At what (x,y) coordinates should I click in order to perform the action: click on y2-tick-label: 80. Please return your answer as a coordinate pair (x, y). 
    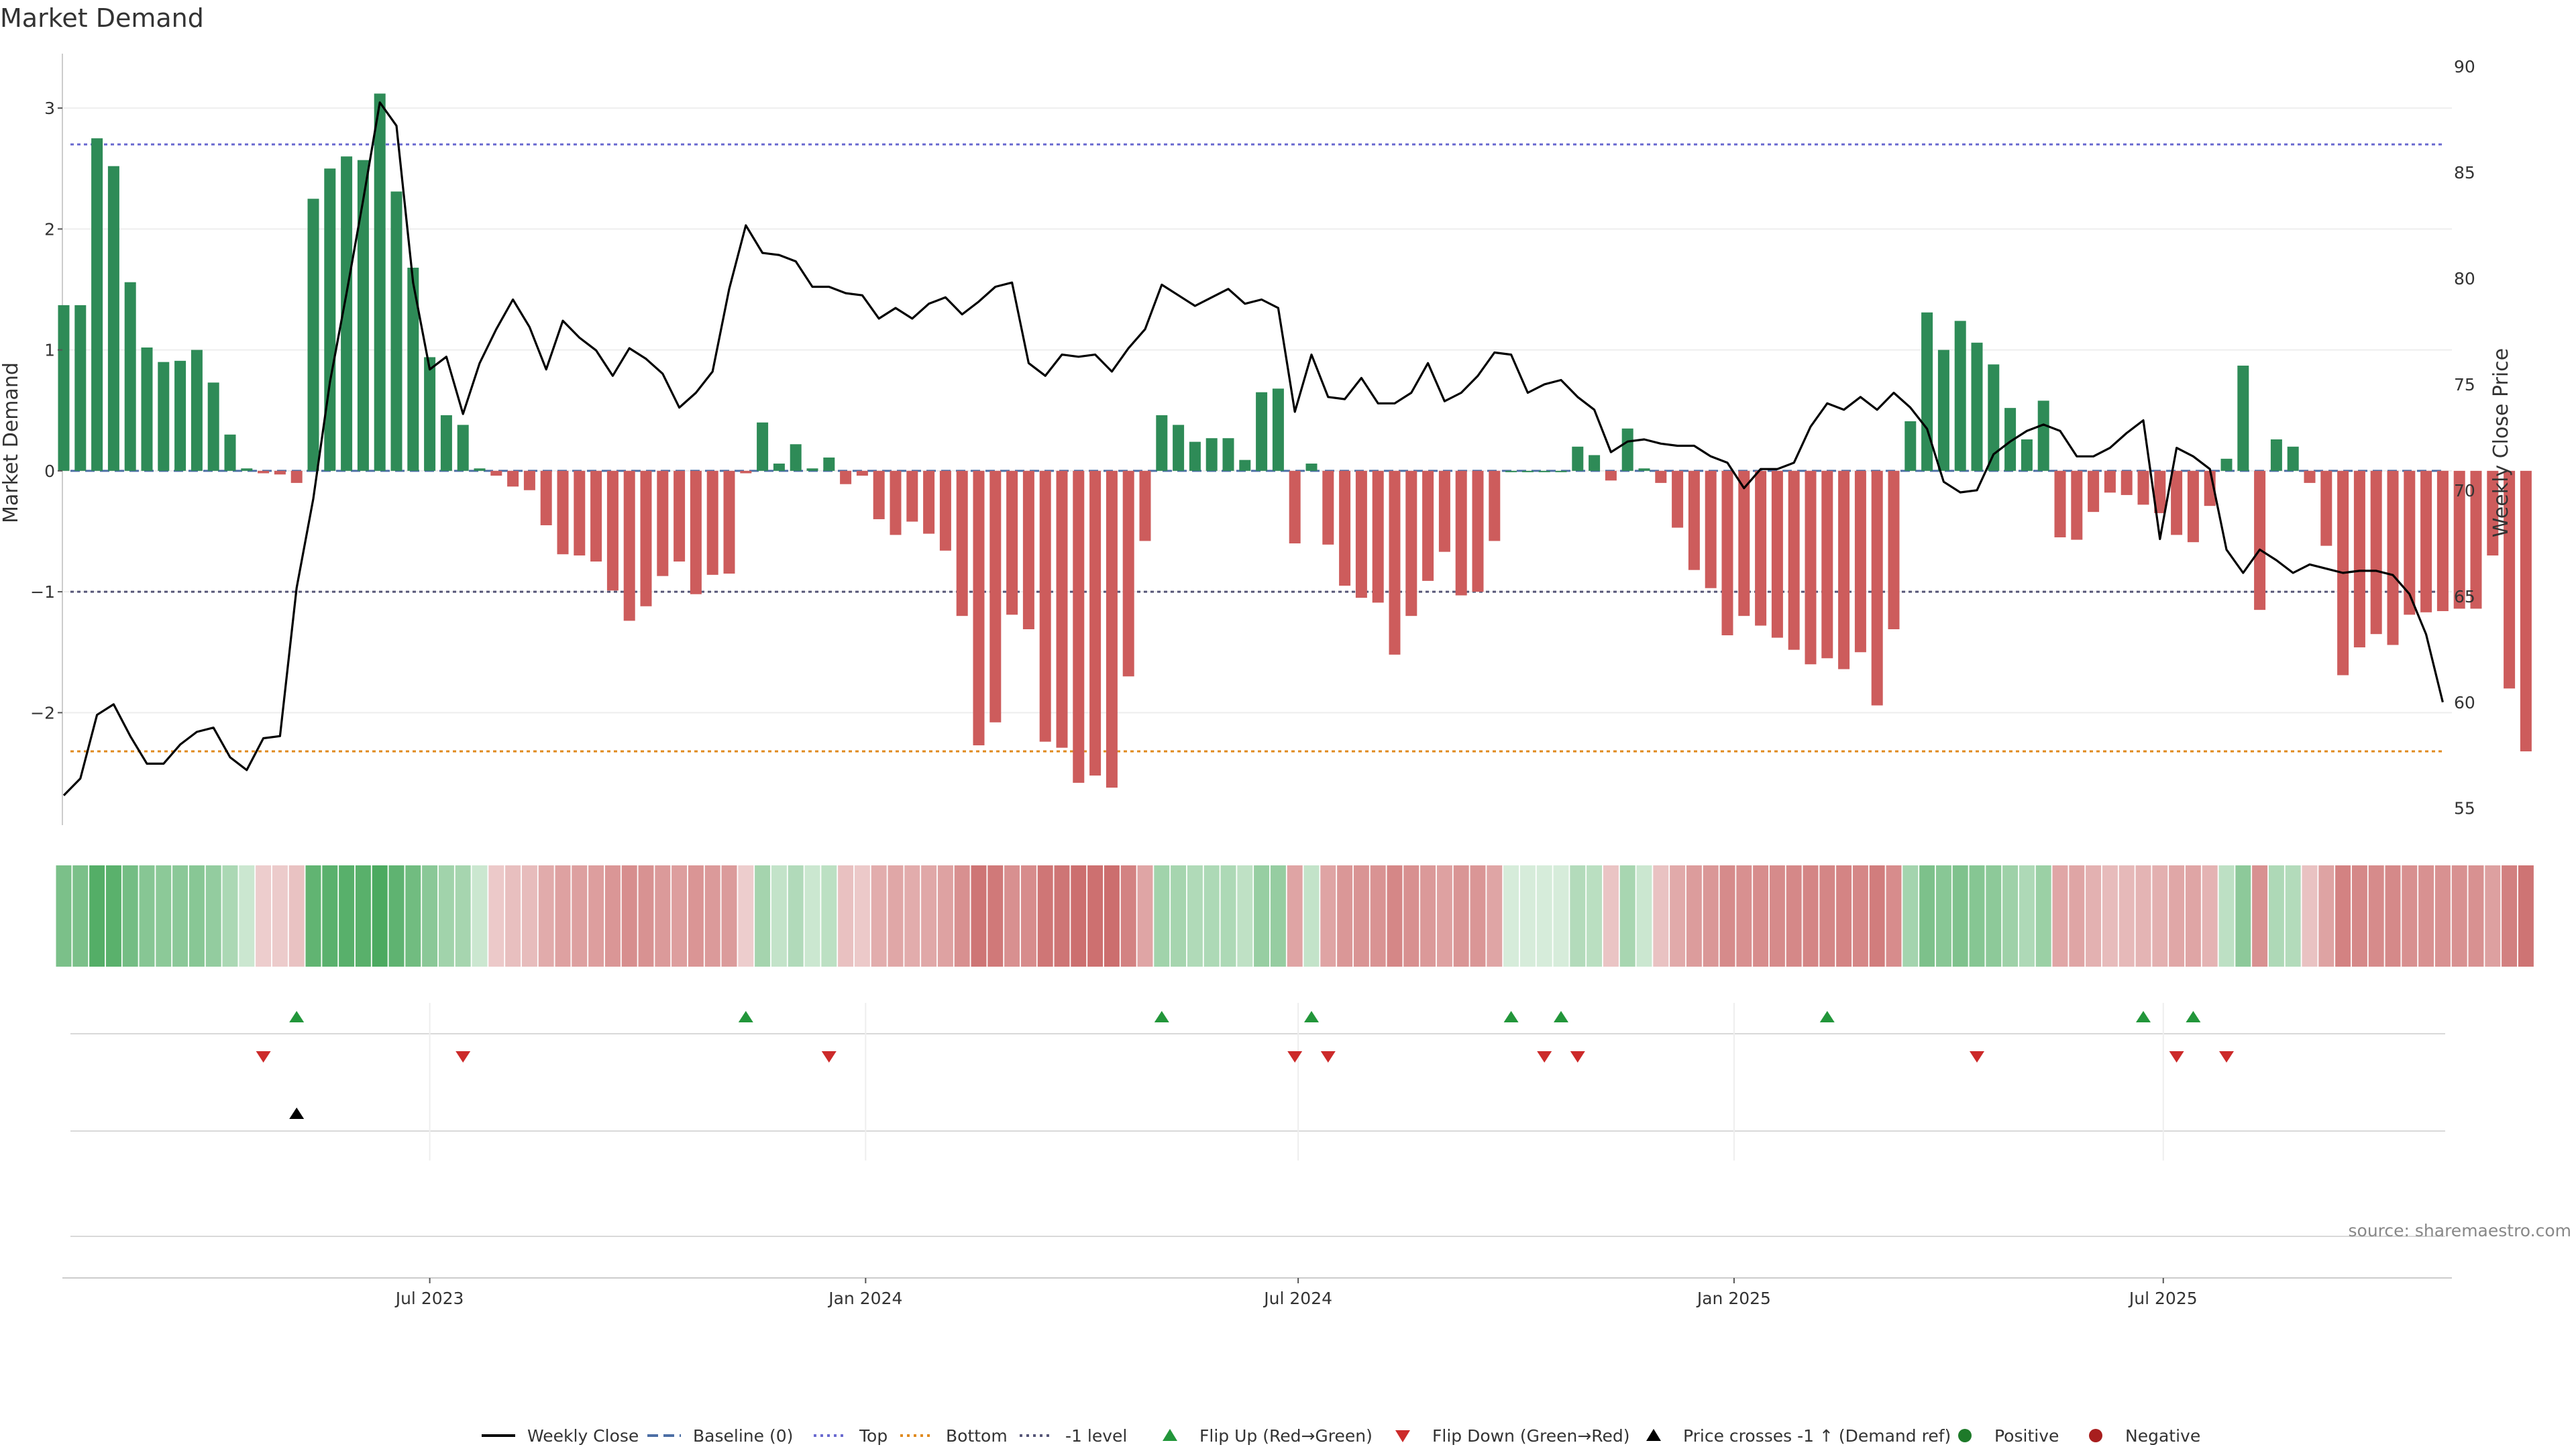
    Looking at the image, I should click on (2464, 278).